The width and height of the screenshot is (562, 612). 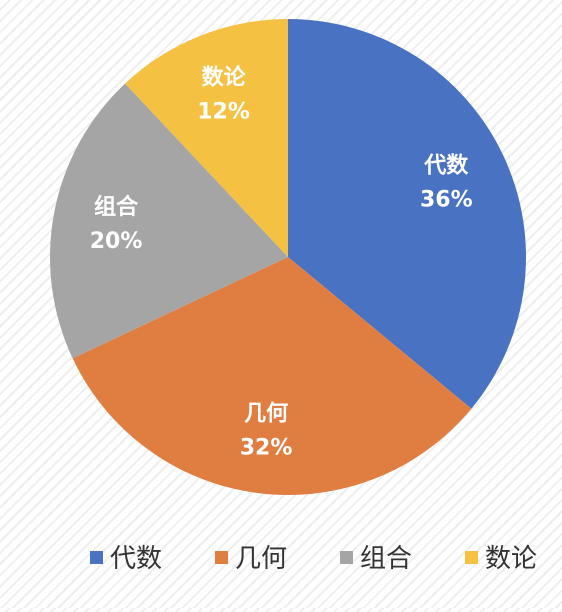 What do you see at coordinates (261, 559) in the screenshot?
I see `legend-label: 几何` at bounding box center [261, 559].